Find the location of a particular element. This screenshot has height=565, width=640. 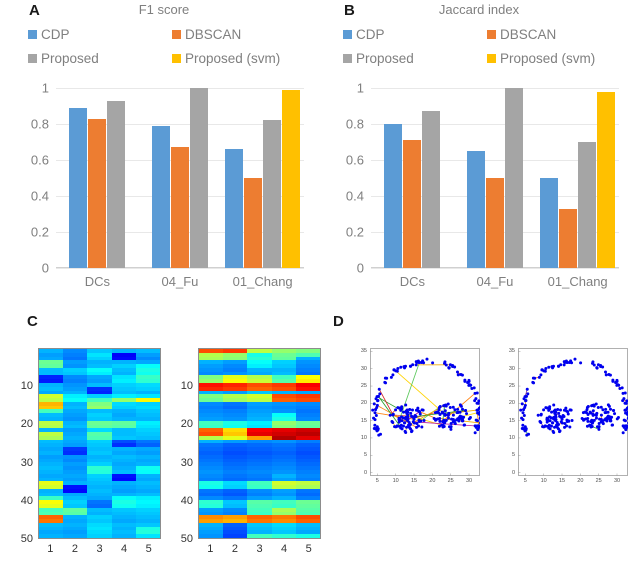

gridline is located at coordinates (180, 88).